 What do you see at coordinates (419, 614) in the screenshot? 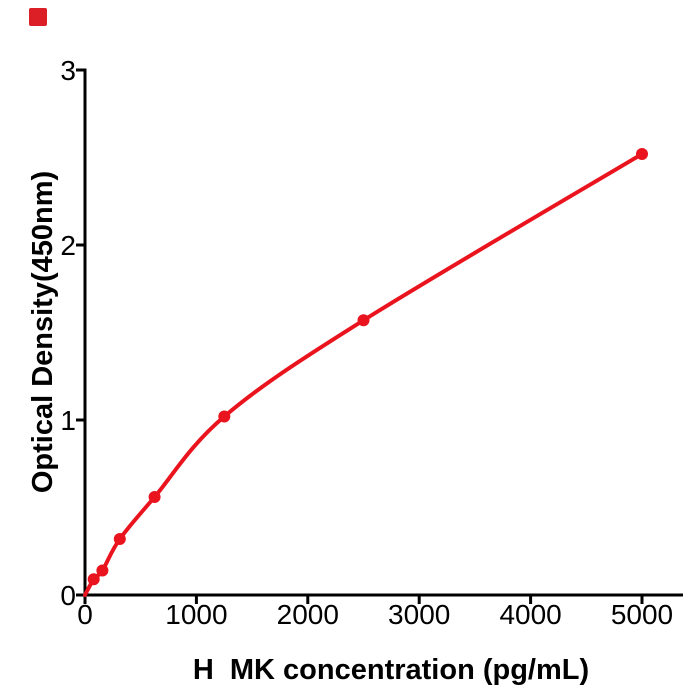
I see `x-tick-label: 3000` at bounding box center [419, 614].